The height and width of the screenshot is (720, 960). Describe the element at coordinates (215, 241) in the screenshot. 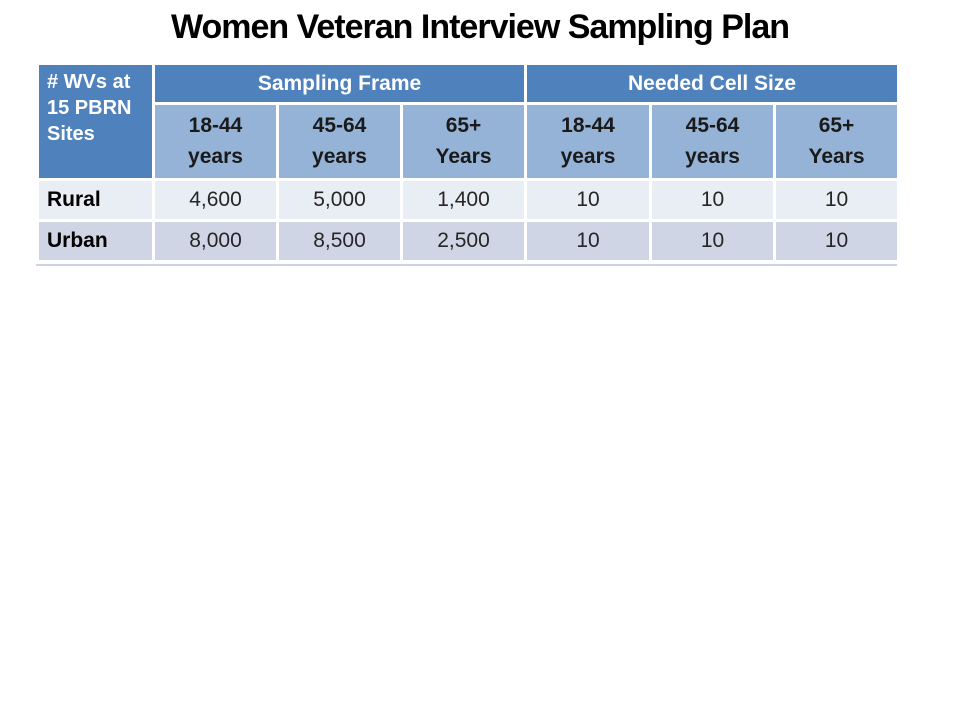

I see `data-cell: 8,000` at that location.